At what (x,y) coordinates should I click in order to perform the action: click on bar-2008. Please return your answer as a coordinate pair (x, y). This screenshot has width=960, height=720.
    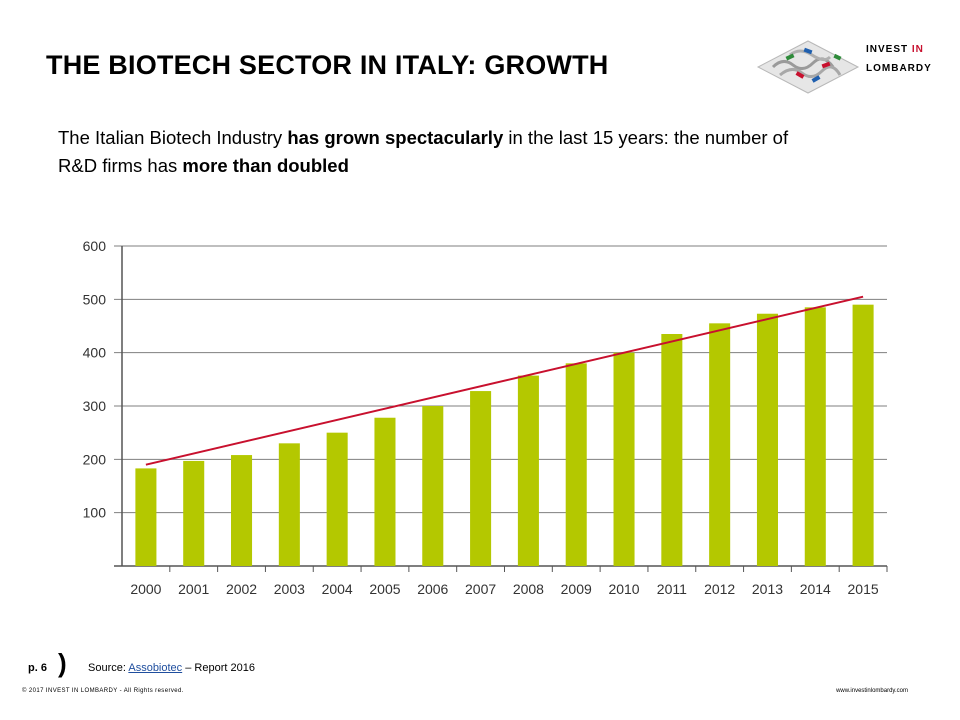
    Looking at the image, I should click on (528, 470).